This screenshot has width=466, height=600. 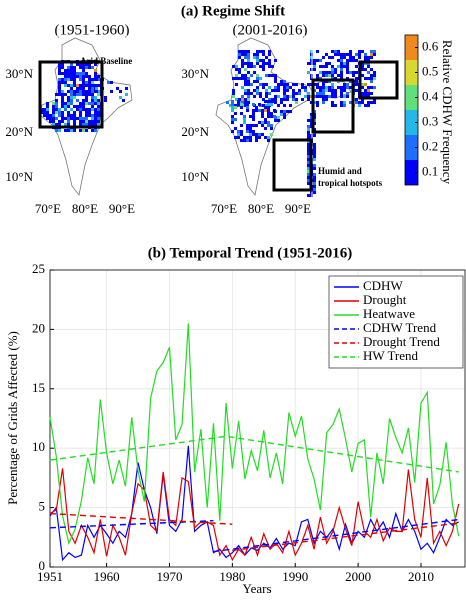 What do you see at coordinates (350, 183) in the screenshot?
I see `annotation: tropical hotspots` at bounding box center [350, 183].